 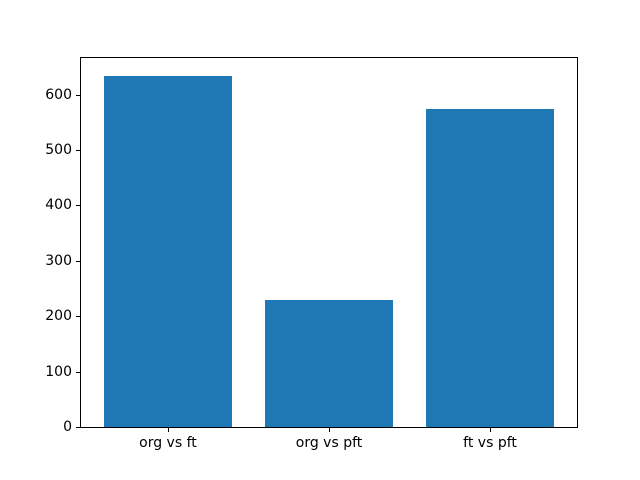 What do you see at coordinates (490, 443) in the screenshot?
I see `x-tick-label-ft-vs-pft: ft vs pft` at bounding box center [490, 443].